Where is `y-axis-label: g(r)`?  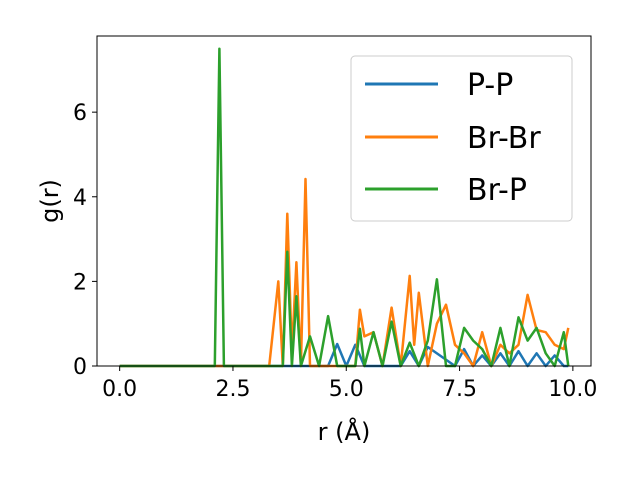
y-axis-label: g(r) is located at coordinates (50, 201).